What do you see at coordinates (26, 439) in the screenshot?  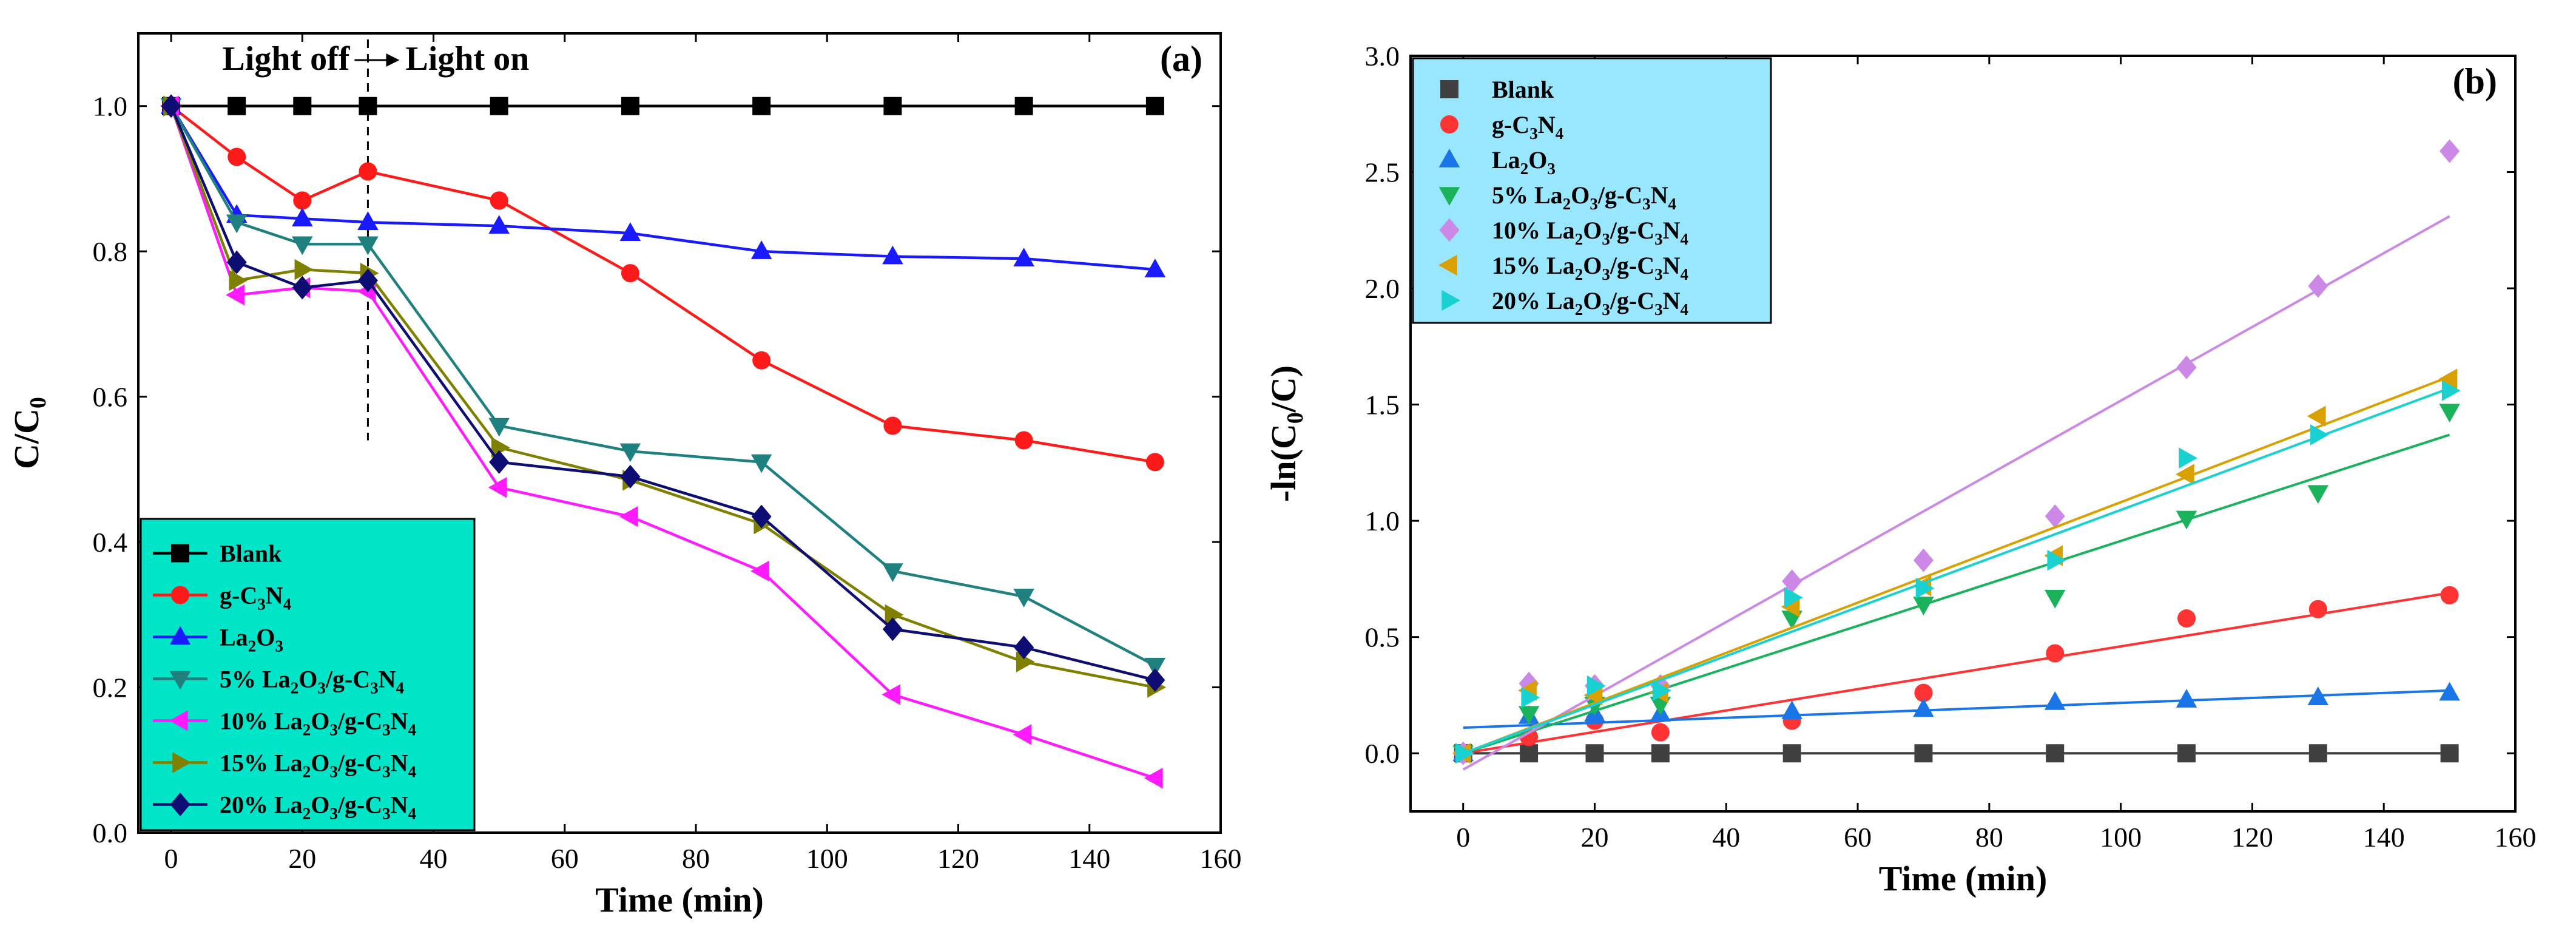 I see `ylabel-main: C/C` at bounding box center [26, 439].